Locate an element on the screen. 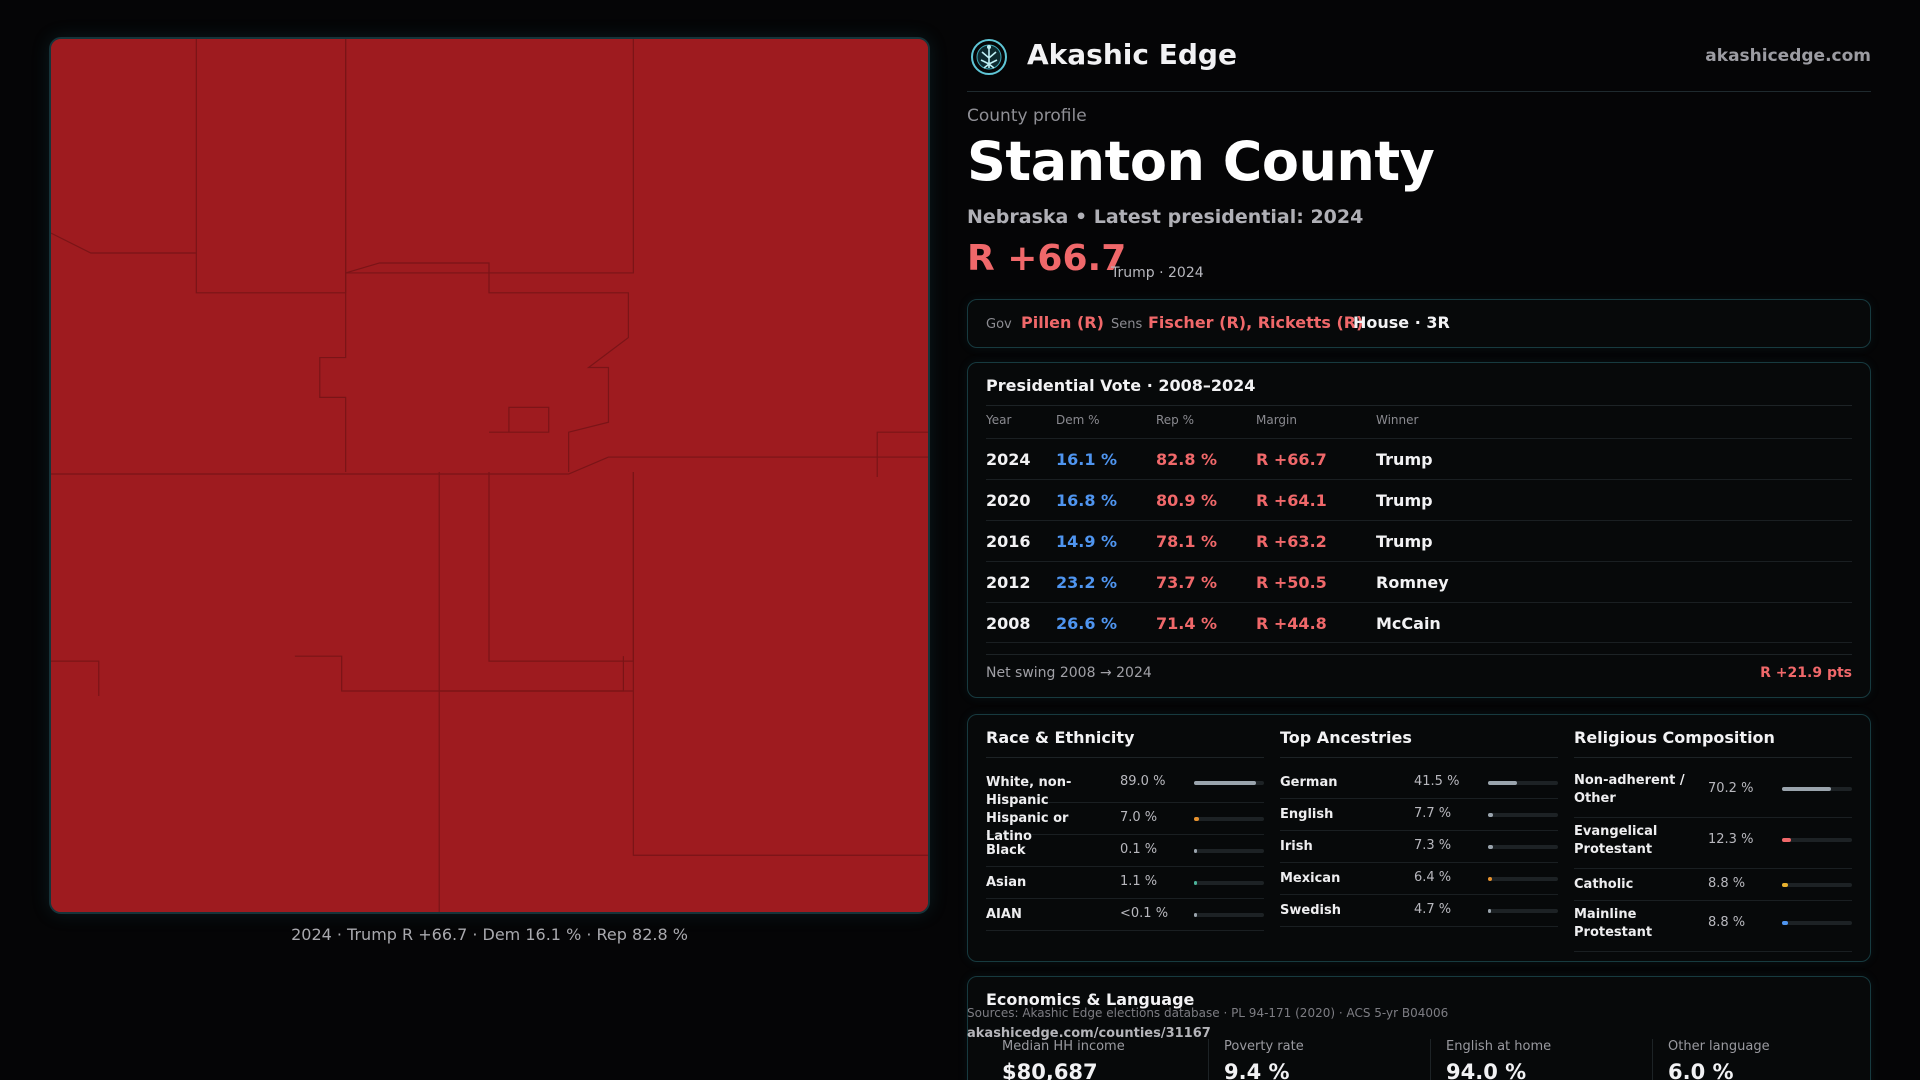 The image size is (1920, 1080). list-item: Swedish 4.7 % is located at coordinates (1419, 911).